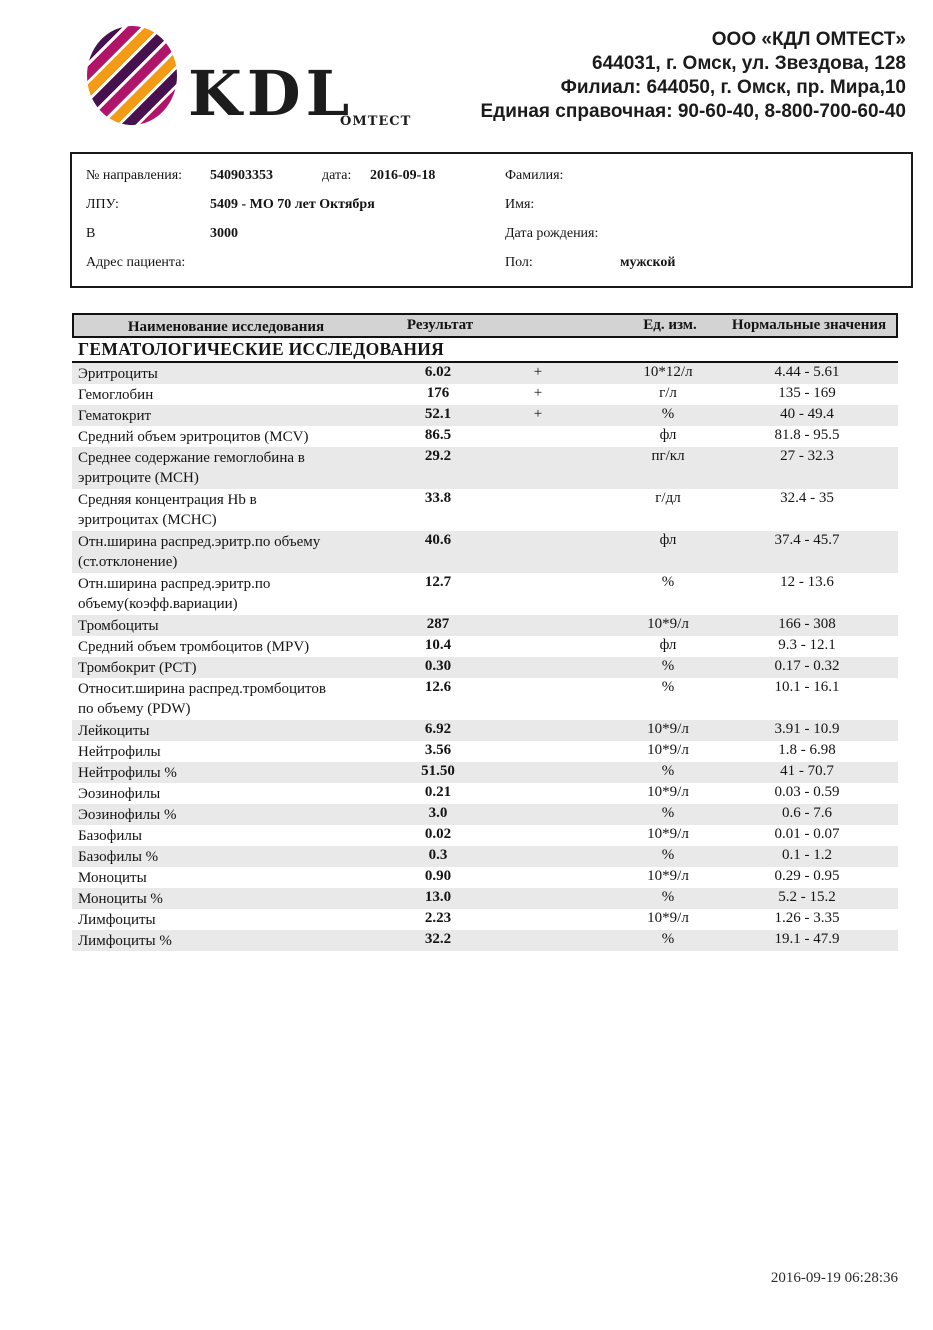  What do you see at coordinates (438, 834) in the screenshot?
I see `test-result: 0.02` at bounding box center [438, 834].